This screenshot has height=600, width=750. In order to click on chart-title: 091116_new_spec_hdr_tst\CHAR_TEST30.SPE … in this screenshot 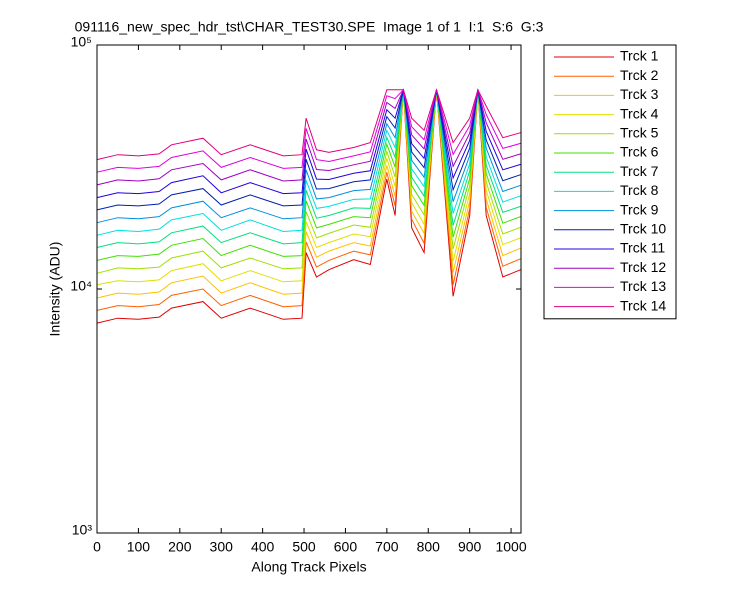, I will do `click(309, 27)`.